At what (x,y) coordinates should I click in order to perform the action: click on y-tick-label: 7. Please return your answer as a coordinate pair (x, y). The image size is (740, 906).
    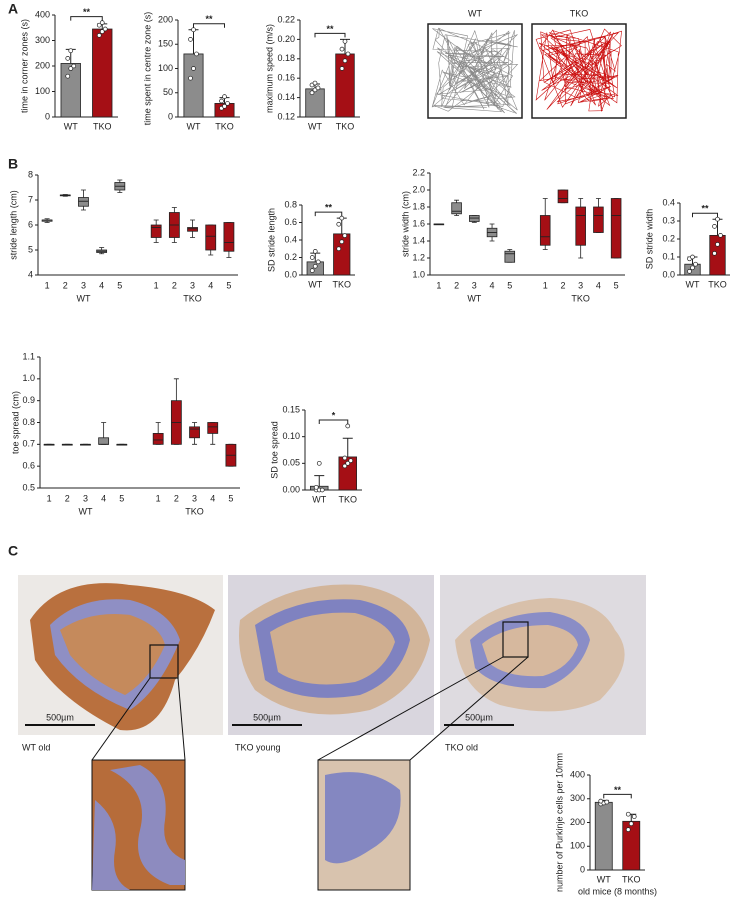
    Looking at the image, I should click on (30, 199).